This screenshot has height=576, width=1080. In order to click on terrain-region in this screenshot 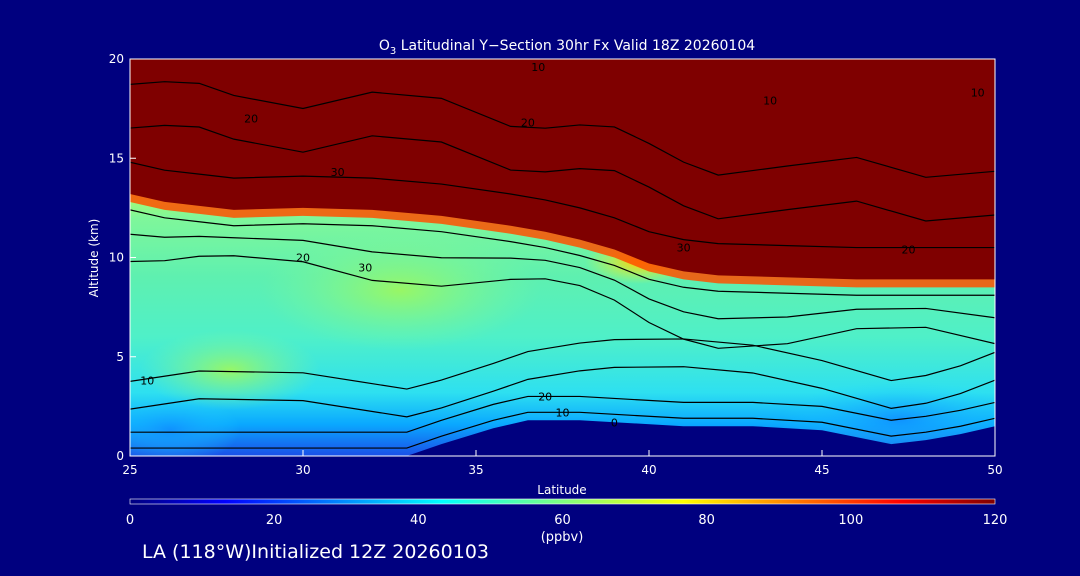, I will do `click(562, 438)`.